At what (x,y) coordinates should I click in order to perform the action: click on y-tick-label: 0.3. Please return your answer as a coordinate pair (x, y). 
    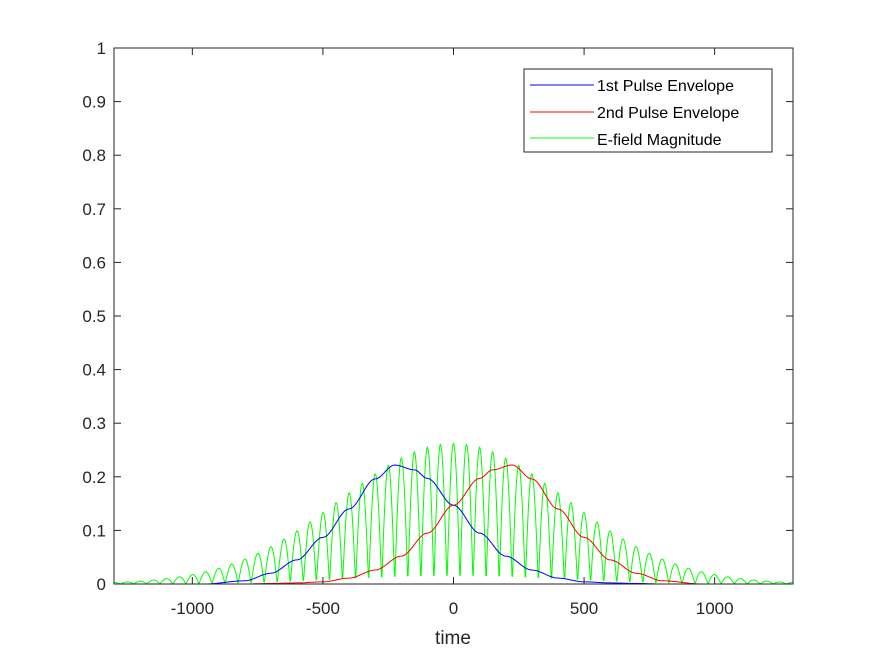
    Looking at the image, I should click on (94, 423).